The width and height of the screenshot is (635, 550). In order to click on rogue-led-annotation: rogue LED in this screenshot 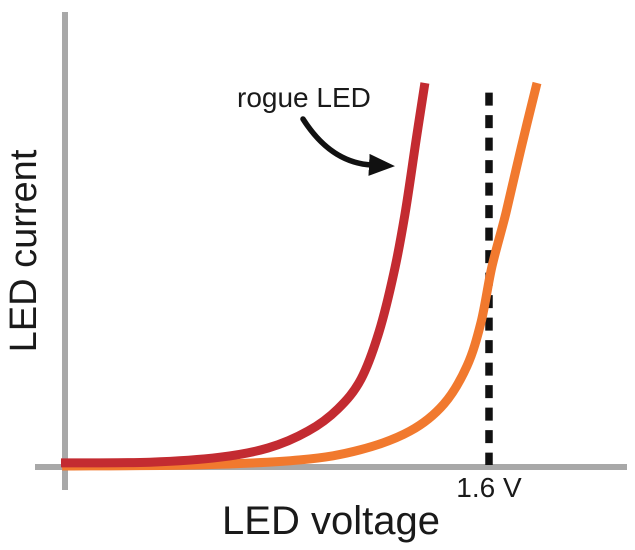, I will do `click(304, 97)`.